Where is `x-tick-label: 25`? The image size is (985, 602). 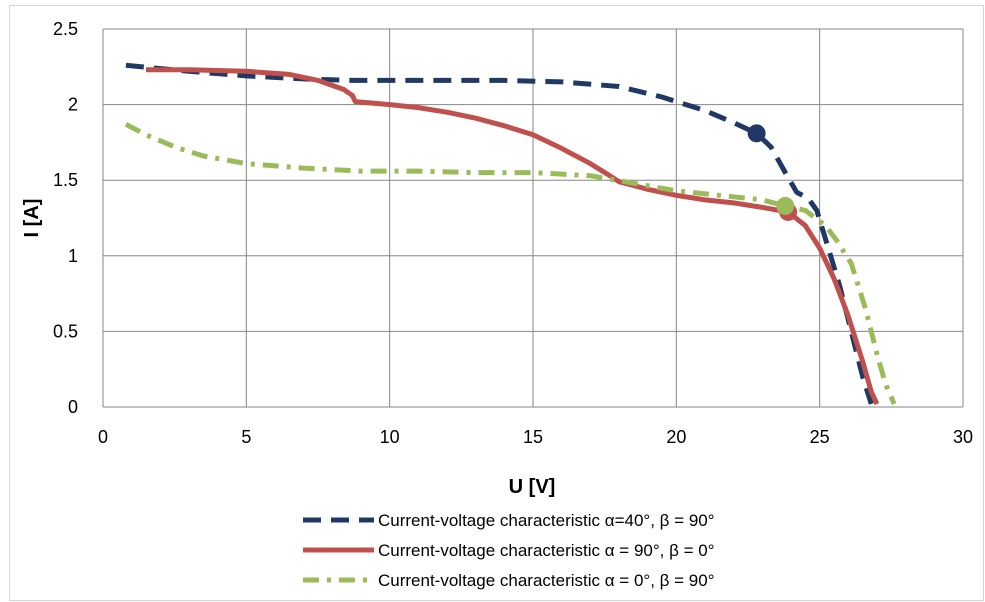
x-tick-label: 25 is located at coordinates (820, 437).